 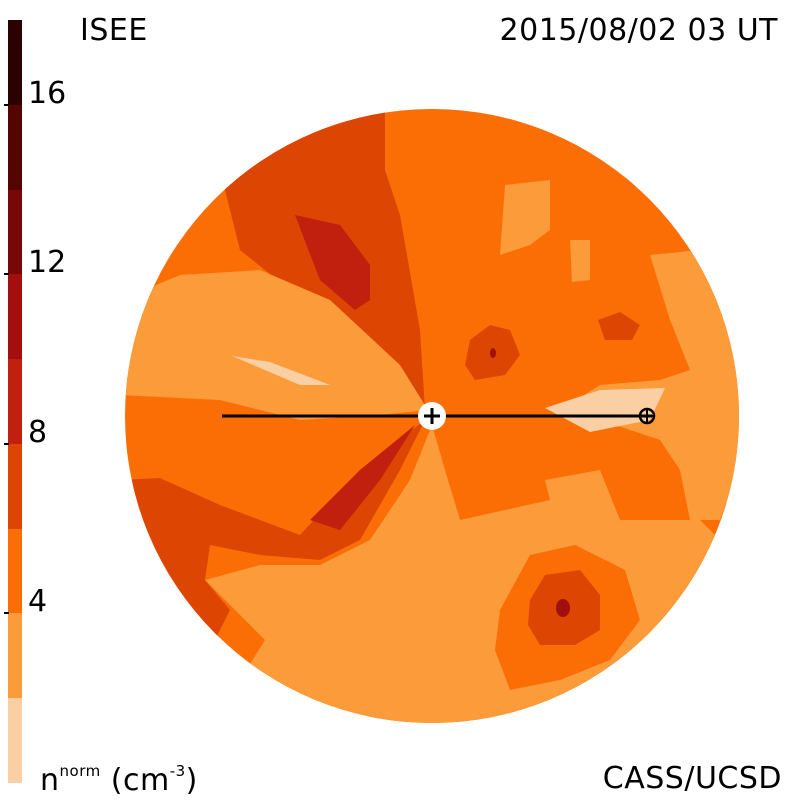 What do you see at coordinates (460, 465) in the screenshot?
I see `contour-center-finger` at bounding box center [460, 465].